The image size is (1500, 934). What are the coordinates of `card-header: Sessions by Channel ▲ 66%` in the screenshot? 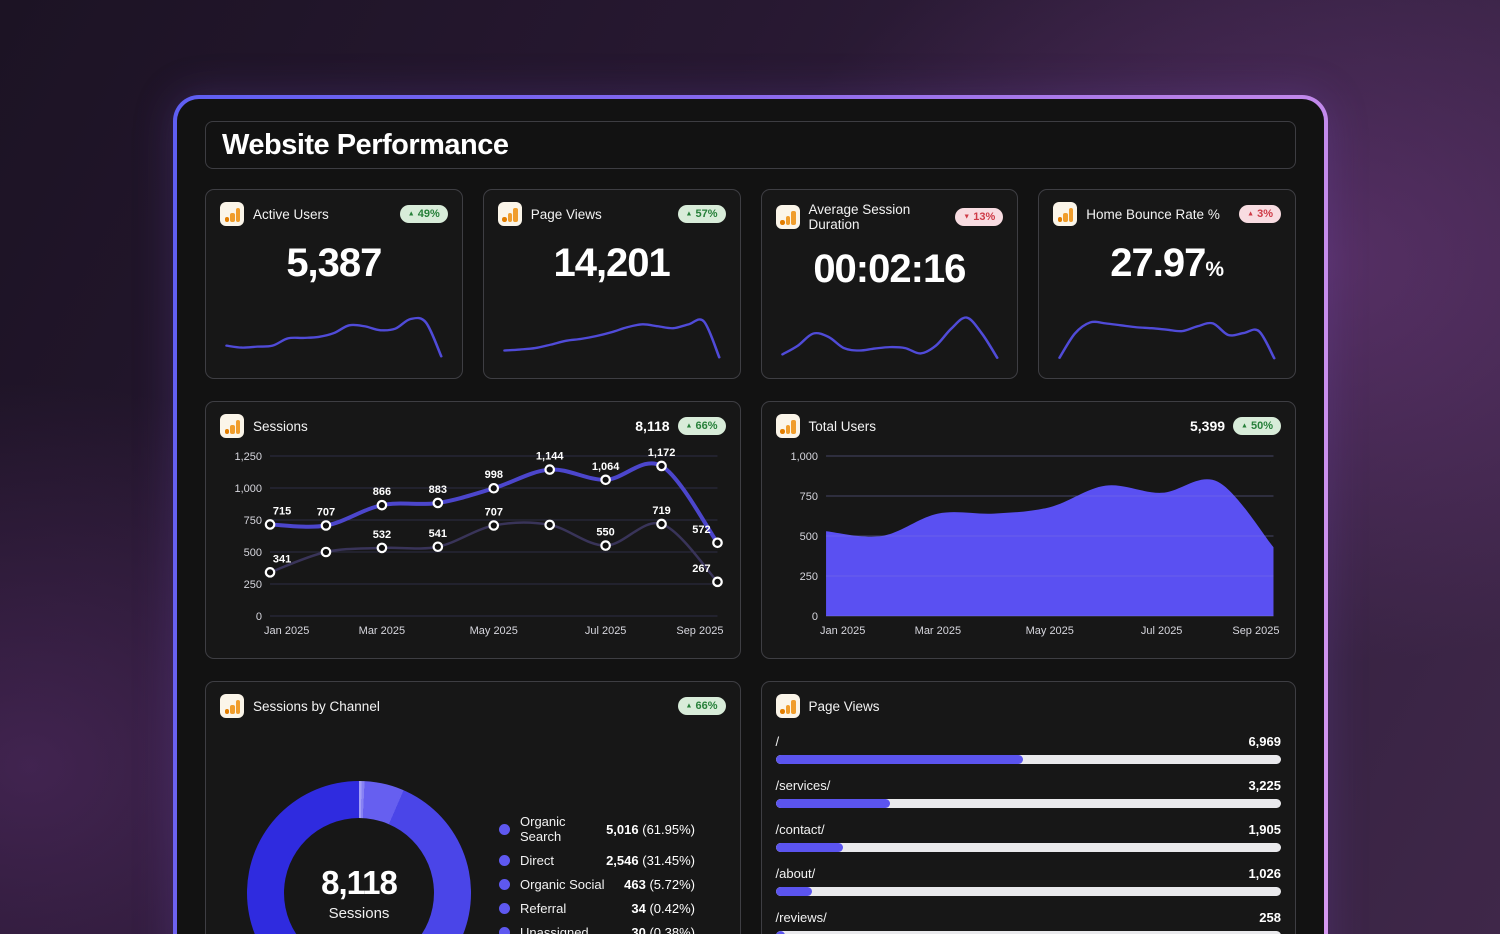 It's located at (473, 706).